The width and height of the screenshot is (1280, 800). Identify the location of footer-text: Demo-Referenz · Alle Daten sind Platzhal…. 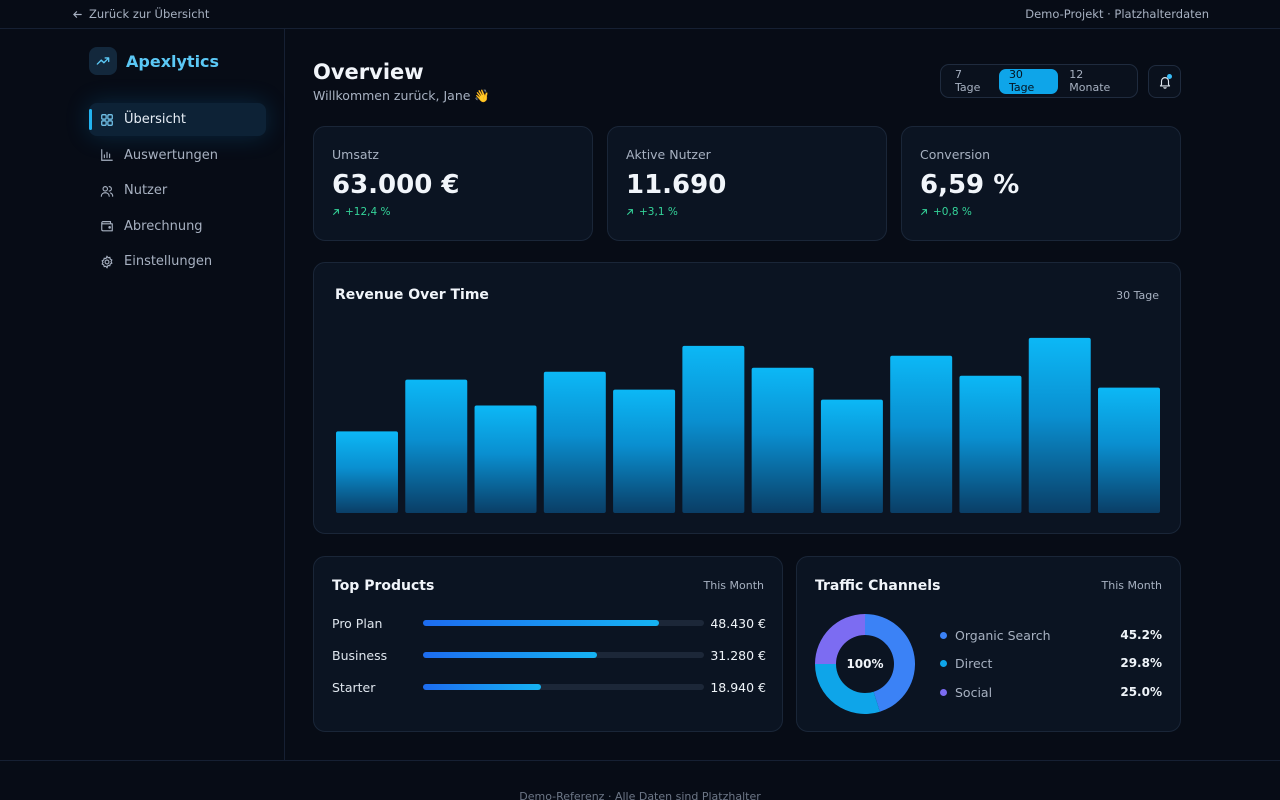
(640, 795).